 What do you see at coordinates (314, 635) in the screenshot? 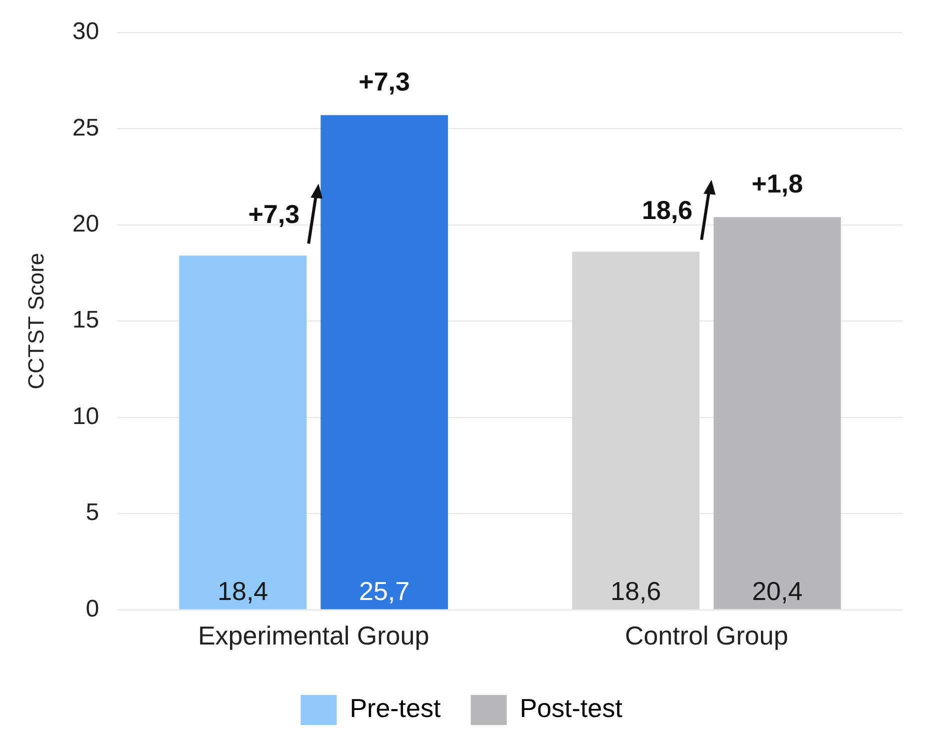
I see `x-tick-label: Experimental Group` at bounding box center [314, 635].